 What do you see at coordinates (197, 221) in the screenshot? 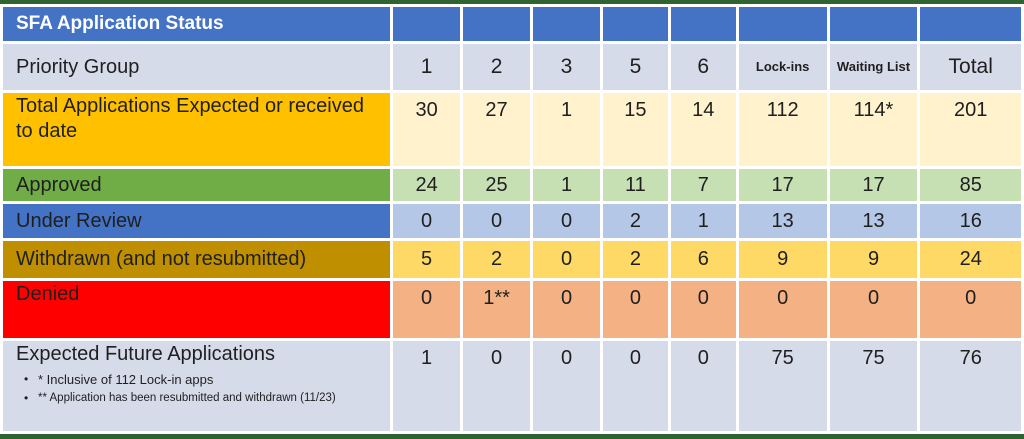
I see `row-label: Under Review` at bounding box center [197, 221].